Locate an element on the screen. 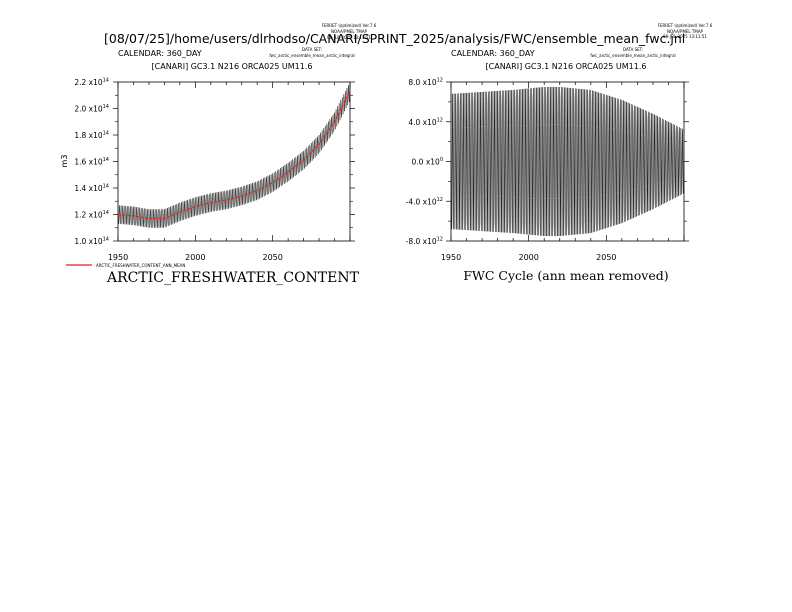 Image resolution: width=792 pixels, height=612 pixels. y-tick-label: 1.8 x10¹⁴ is located at coordinates (91, 136).